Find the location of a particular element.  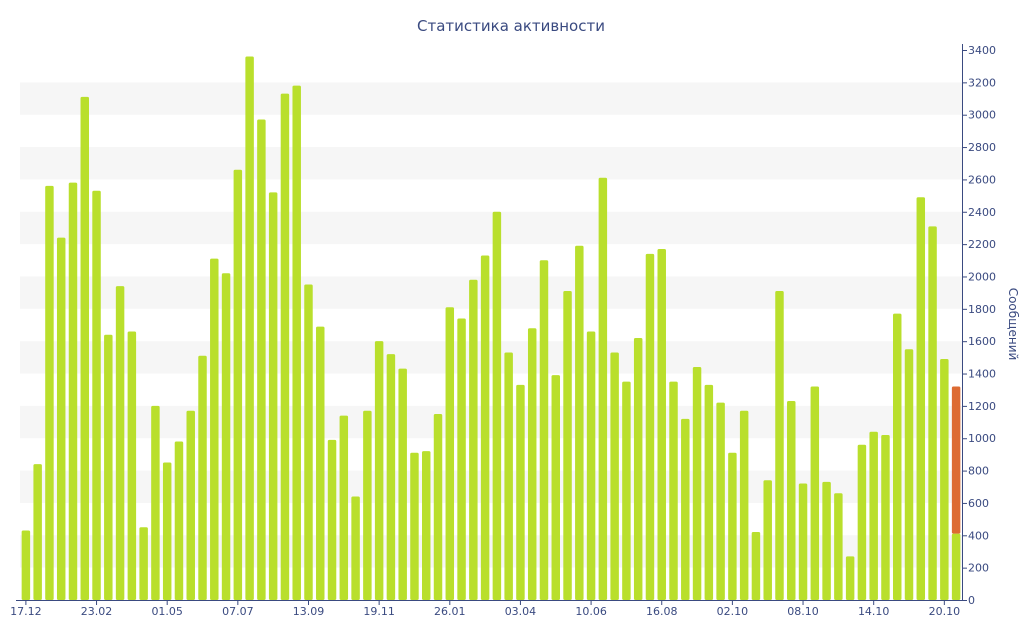

x-tick-label: 19.11 is located at coordinates (379, 611).